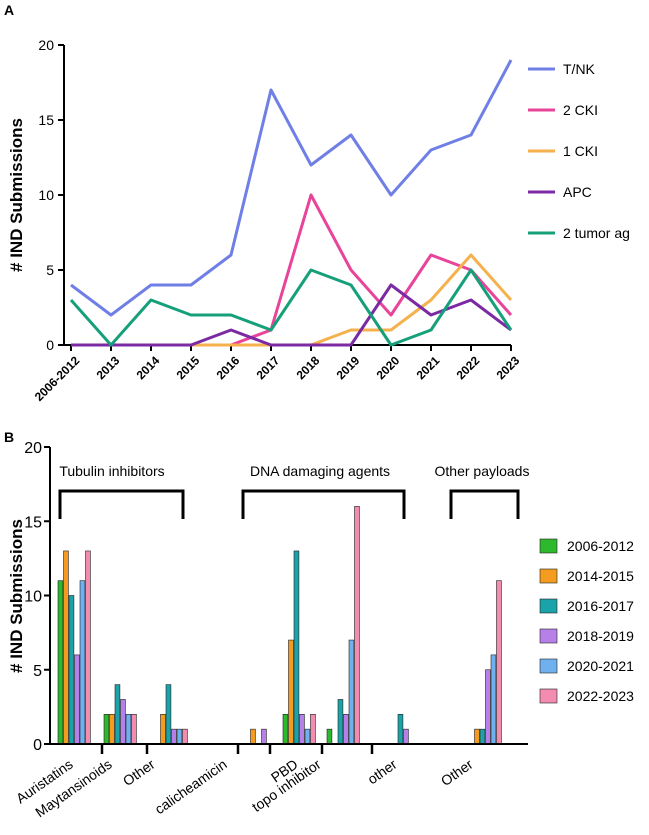 The width and height of the screenshot is (649, 835). I want to click on y-tick-label-a: 0, so click(50, 345).